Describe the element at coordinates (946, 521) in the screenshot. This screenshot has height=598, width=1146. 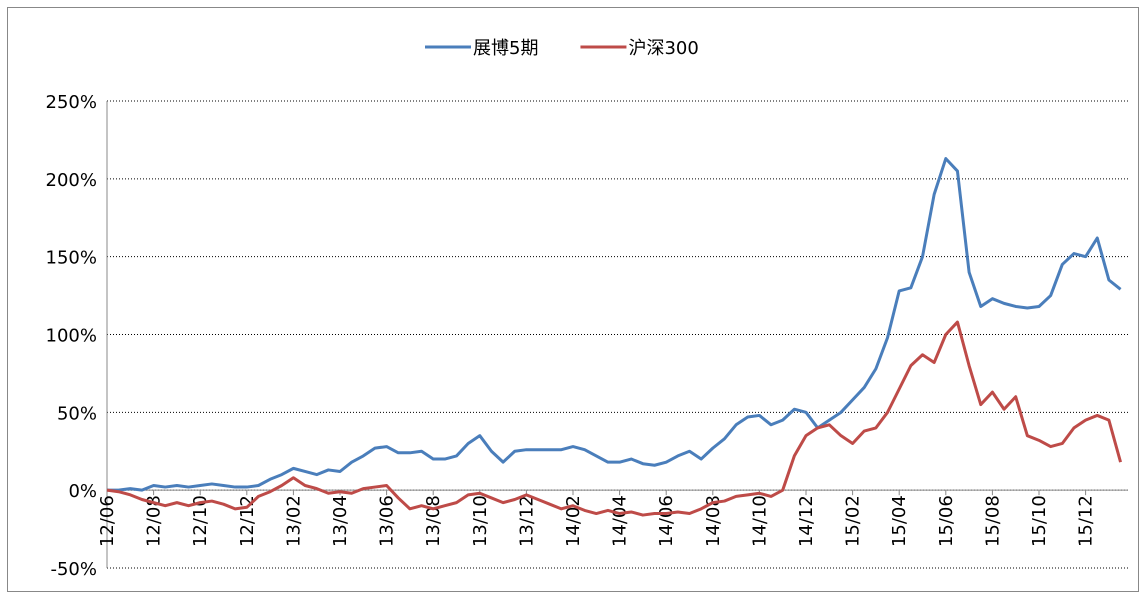
I see `x-tick-label: 15/06` at that location.